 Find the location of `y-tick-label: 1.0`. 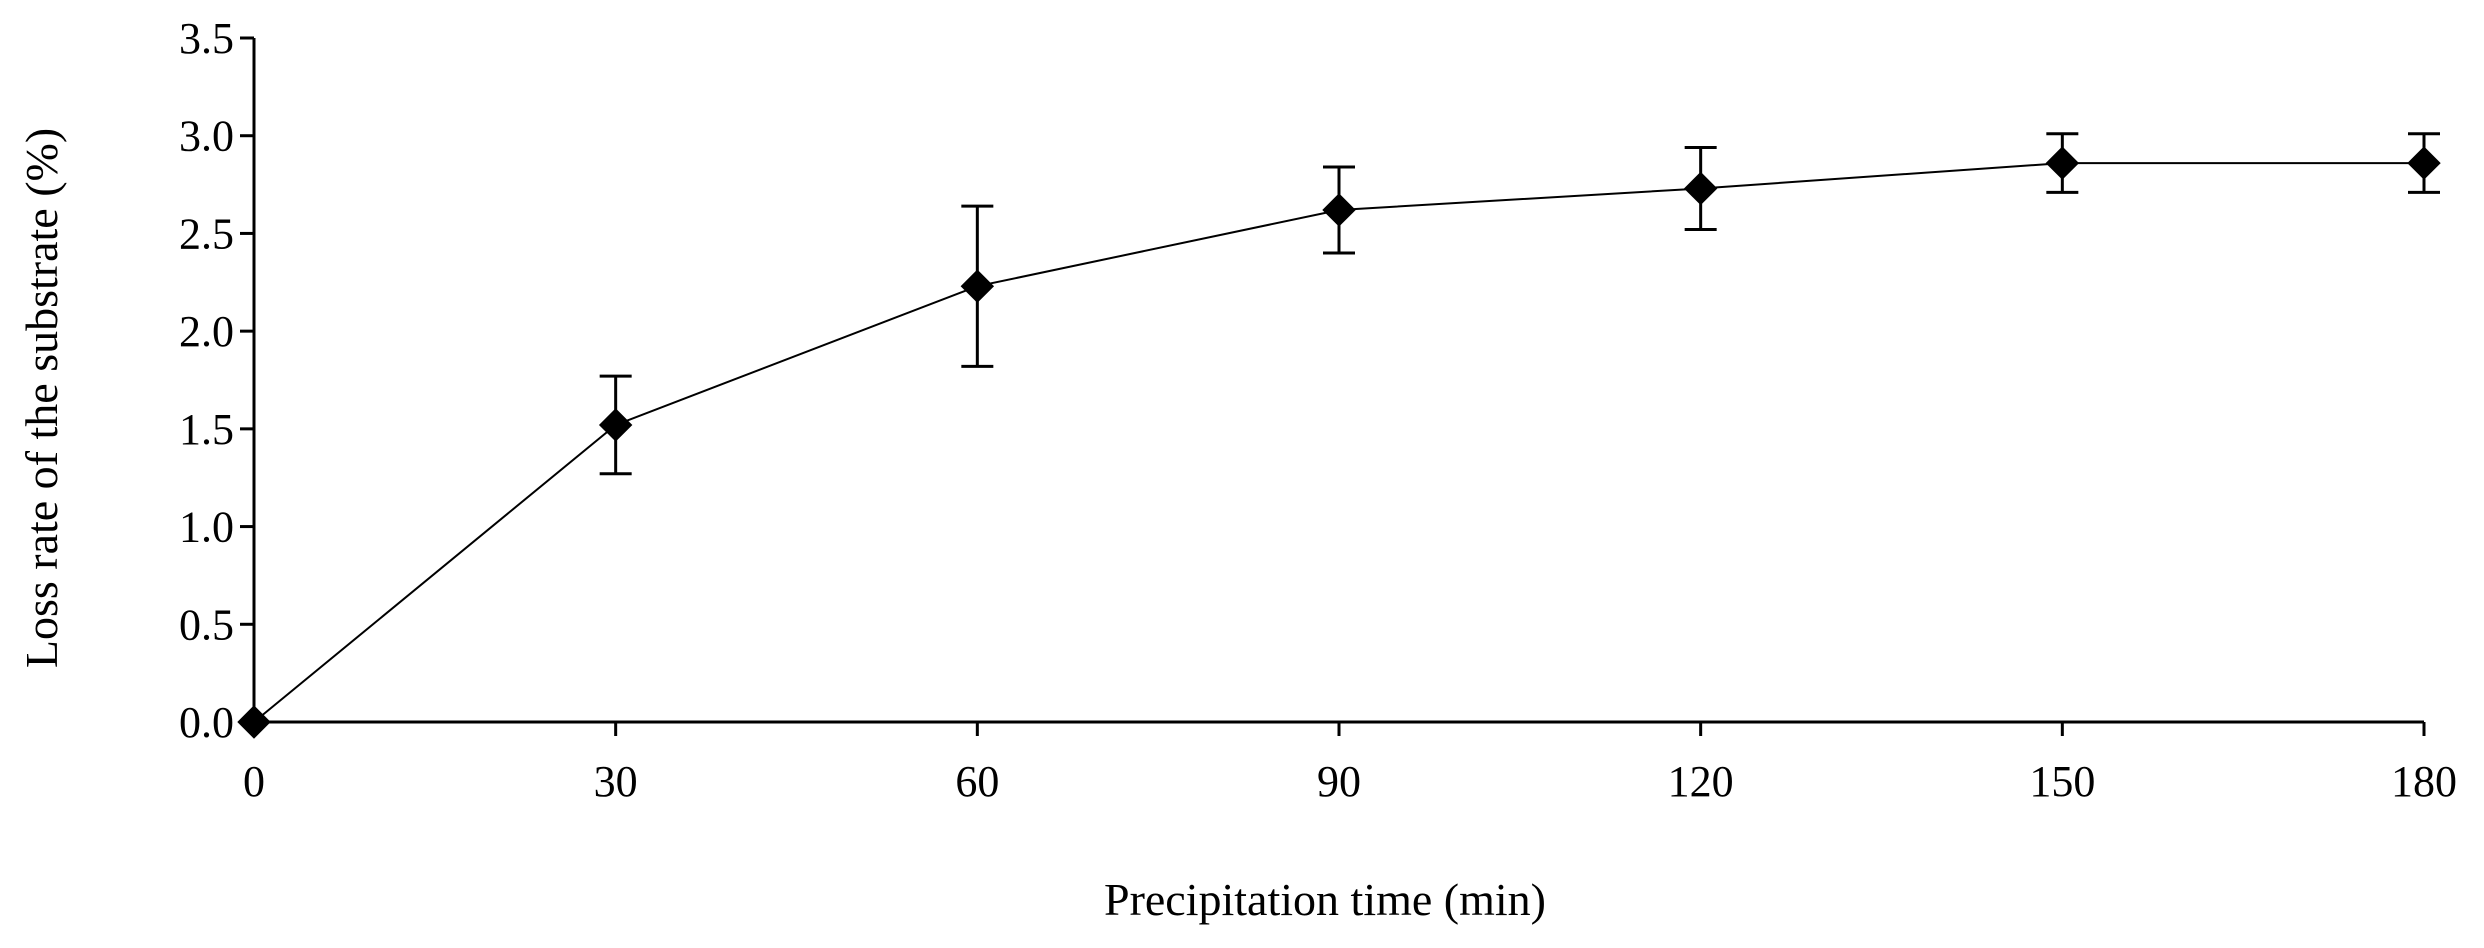

y-tick-label: 1.0 is located at coordinates (206, 527).